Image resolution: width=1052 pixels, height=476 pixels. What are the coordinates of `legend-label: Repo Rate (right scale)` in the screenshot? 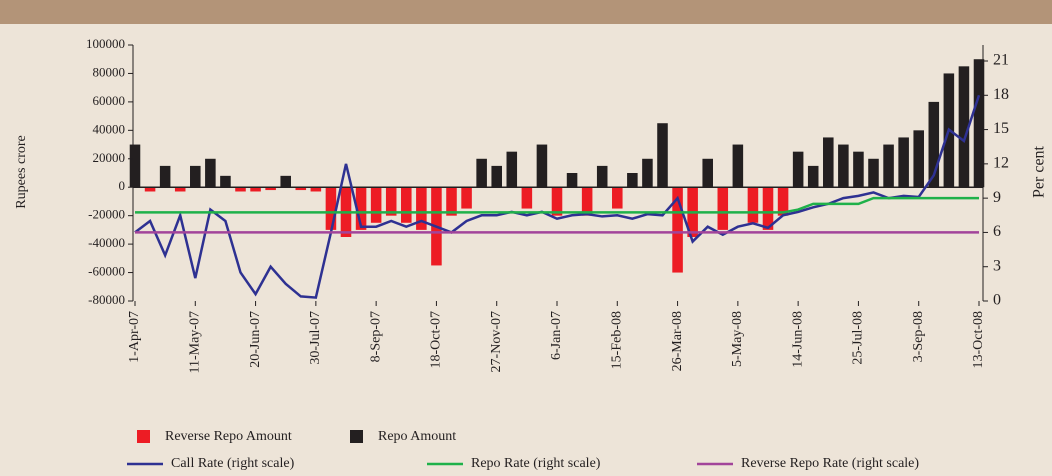 It's located at (536, 463).